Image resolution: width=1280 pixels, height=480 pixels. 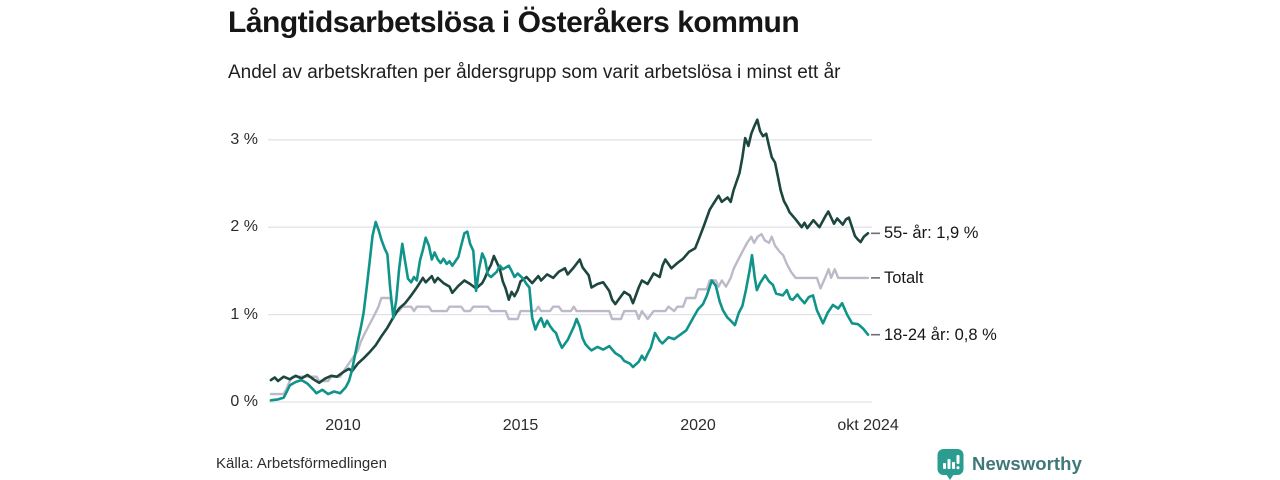 I want to click on y-tick-label: 2 %, so click(x=244, y=227).